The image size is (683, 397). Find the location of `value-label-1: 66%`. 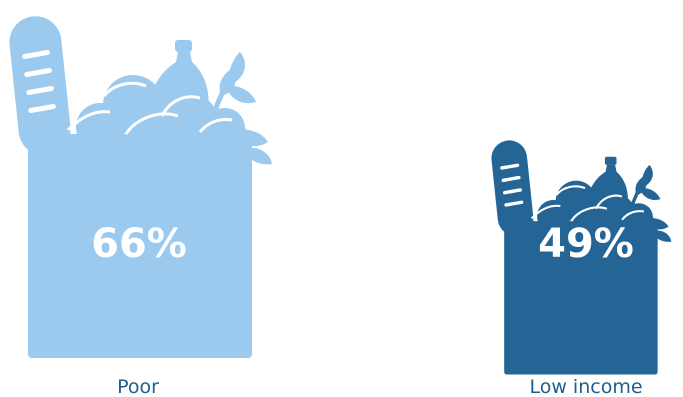

value-label-1: 66% is located at coordinates (139, 244).